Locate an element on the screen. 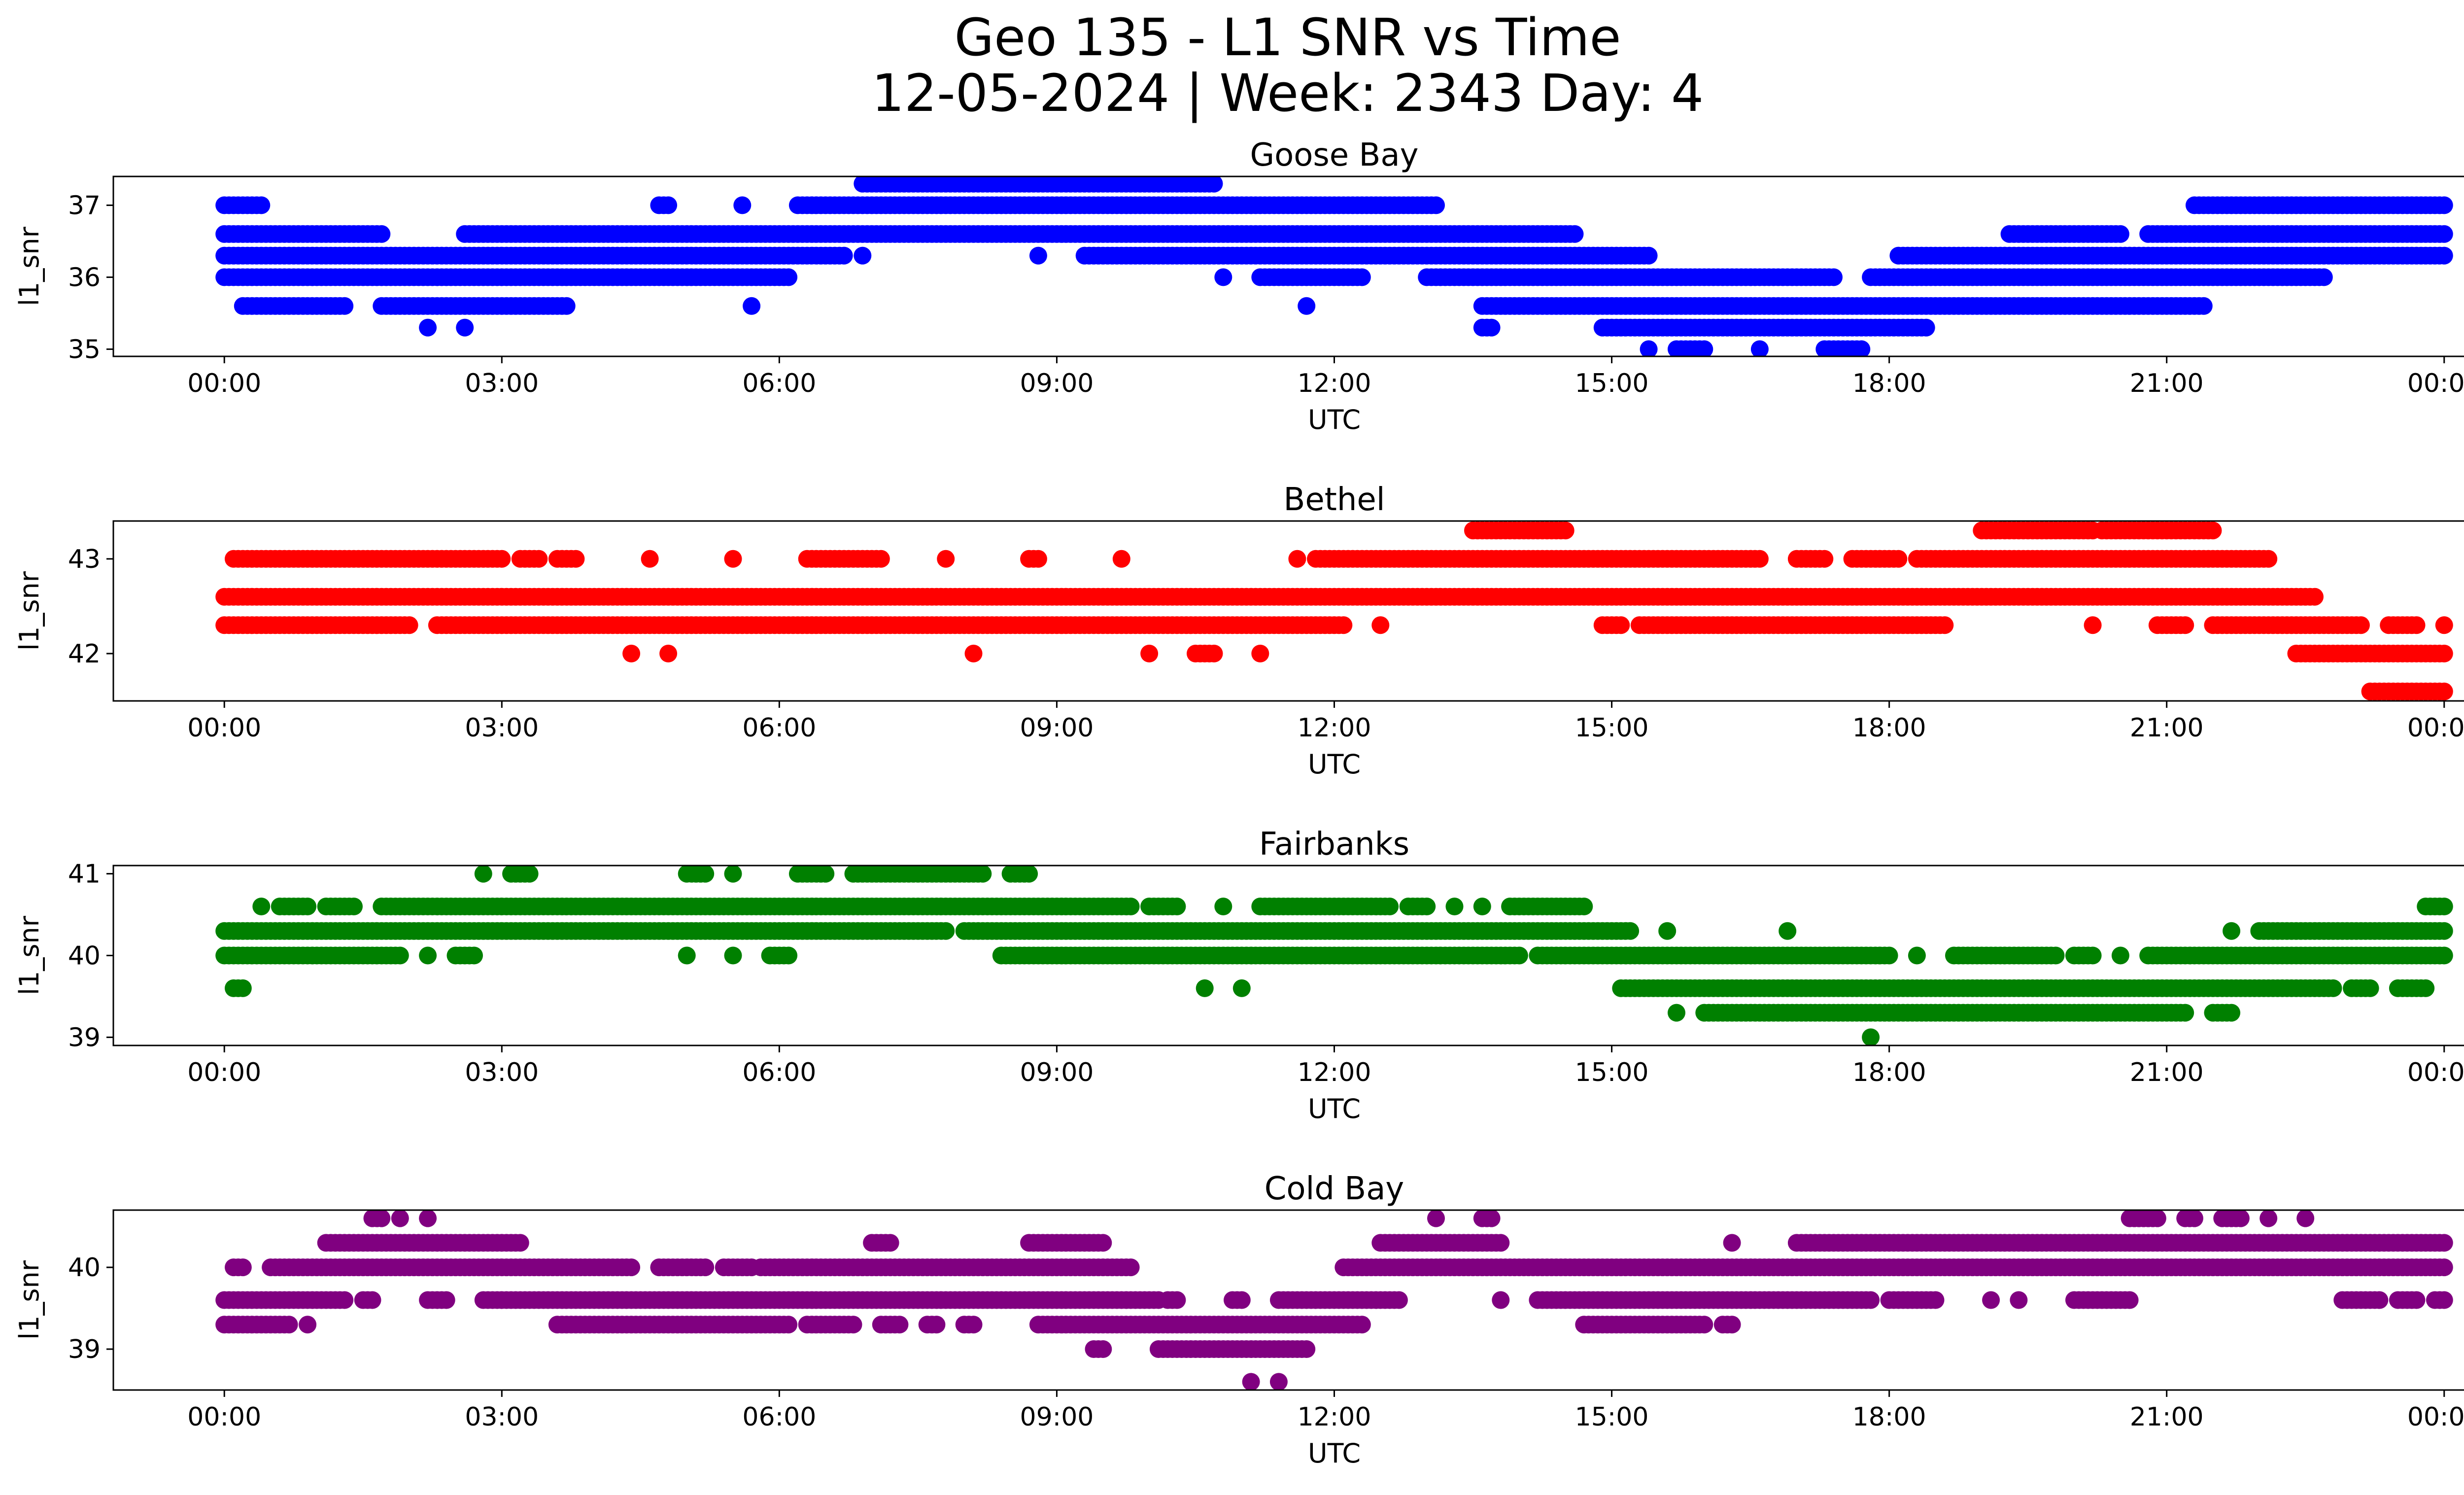  bethel-title: Bethel is located at coordinates (1334, 500).